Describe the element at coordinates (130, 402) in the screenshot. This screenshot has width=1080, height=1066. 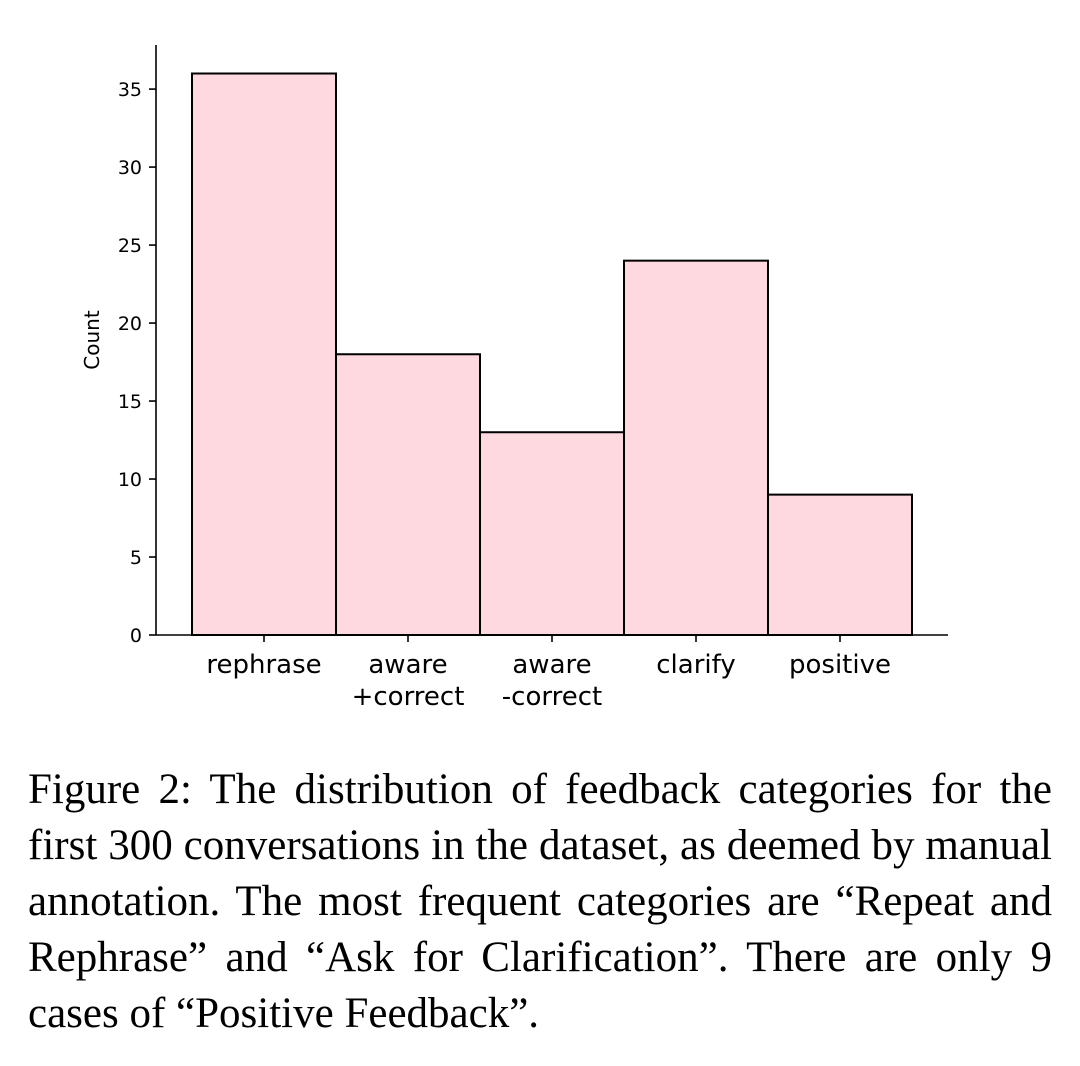
I see `y-tick-label-3: 15` at that location.